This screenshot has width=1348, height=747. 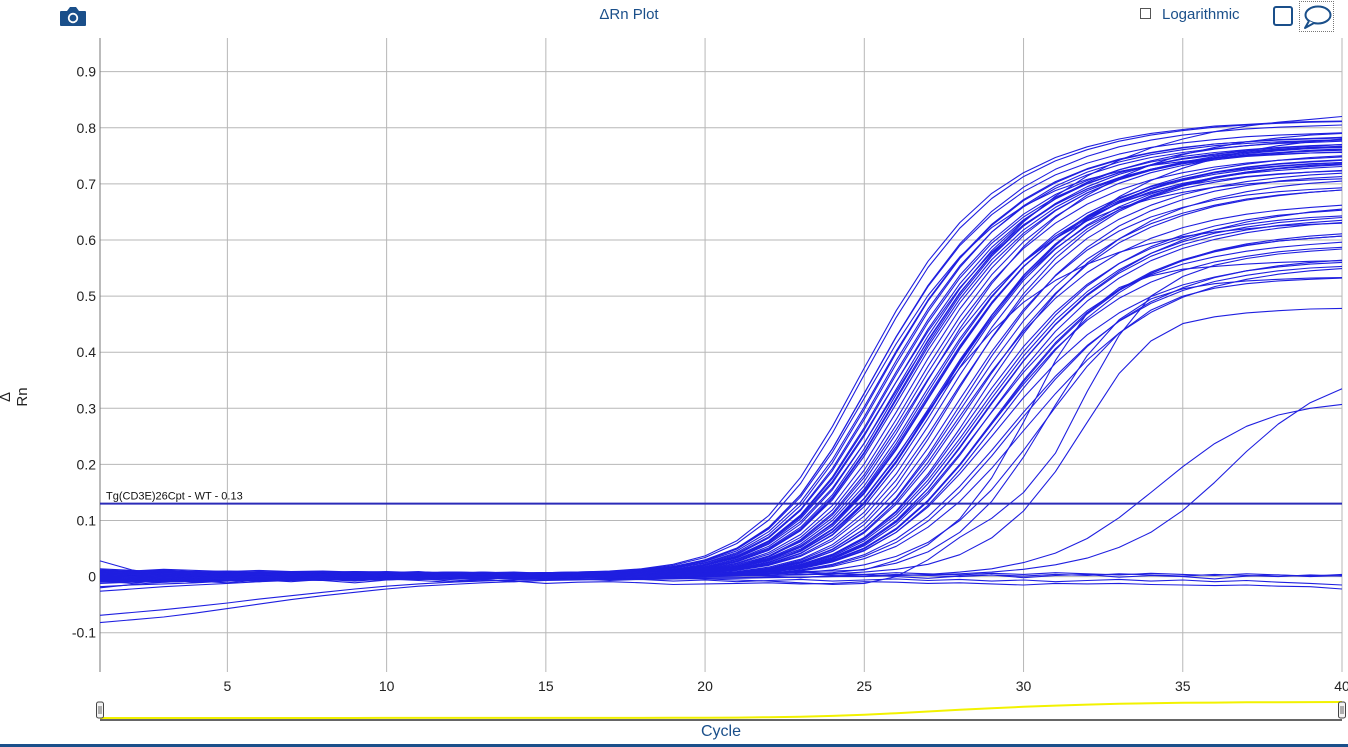 I want to click on y-tick-label: 0.7, so click(x=87, y=184).